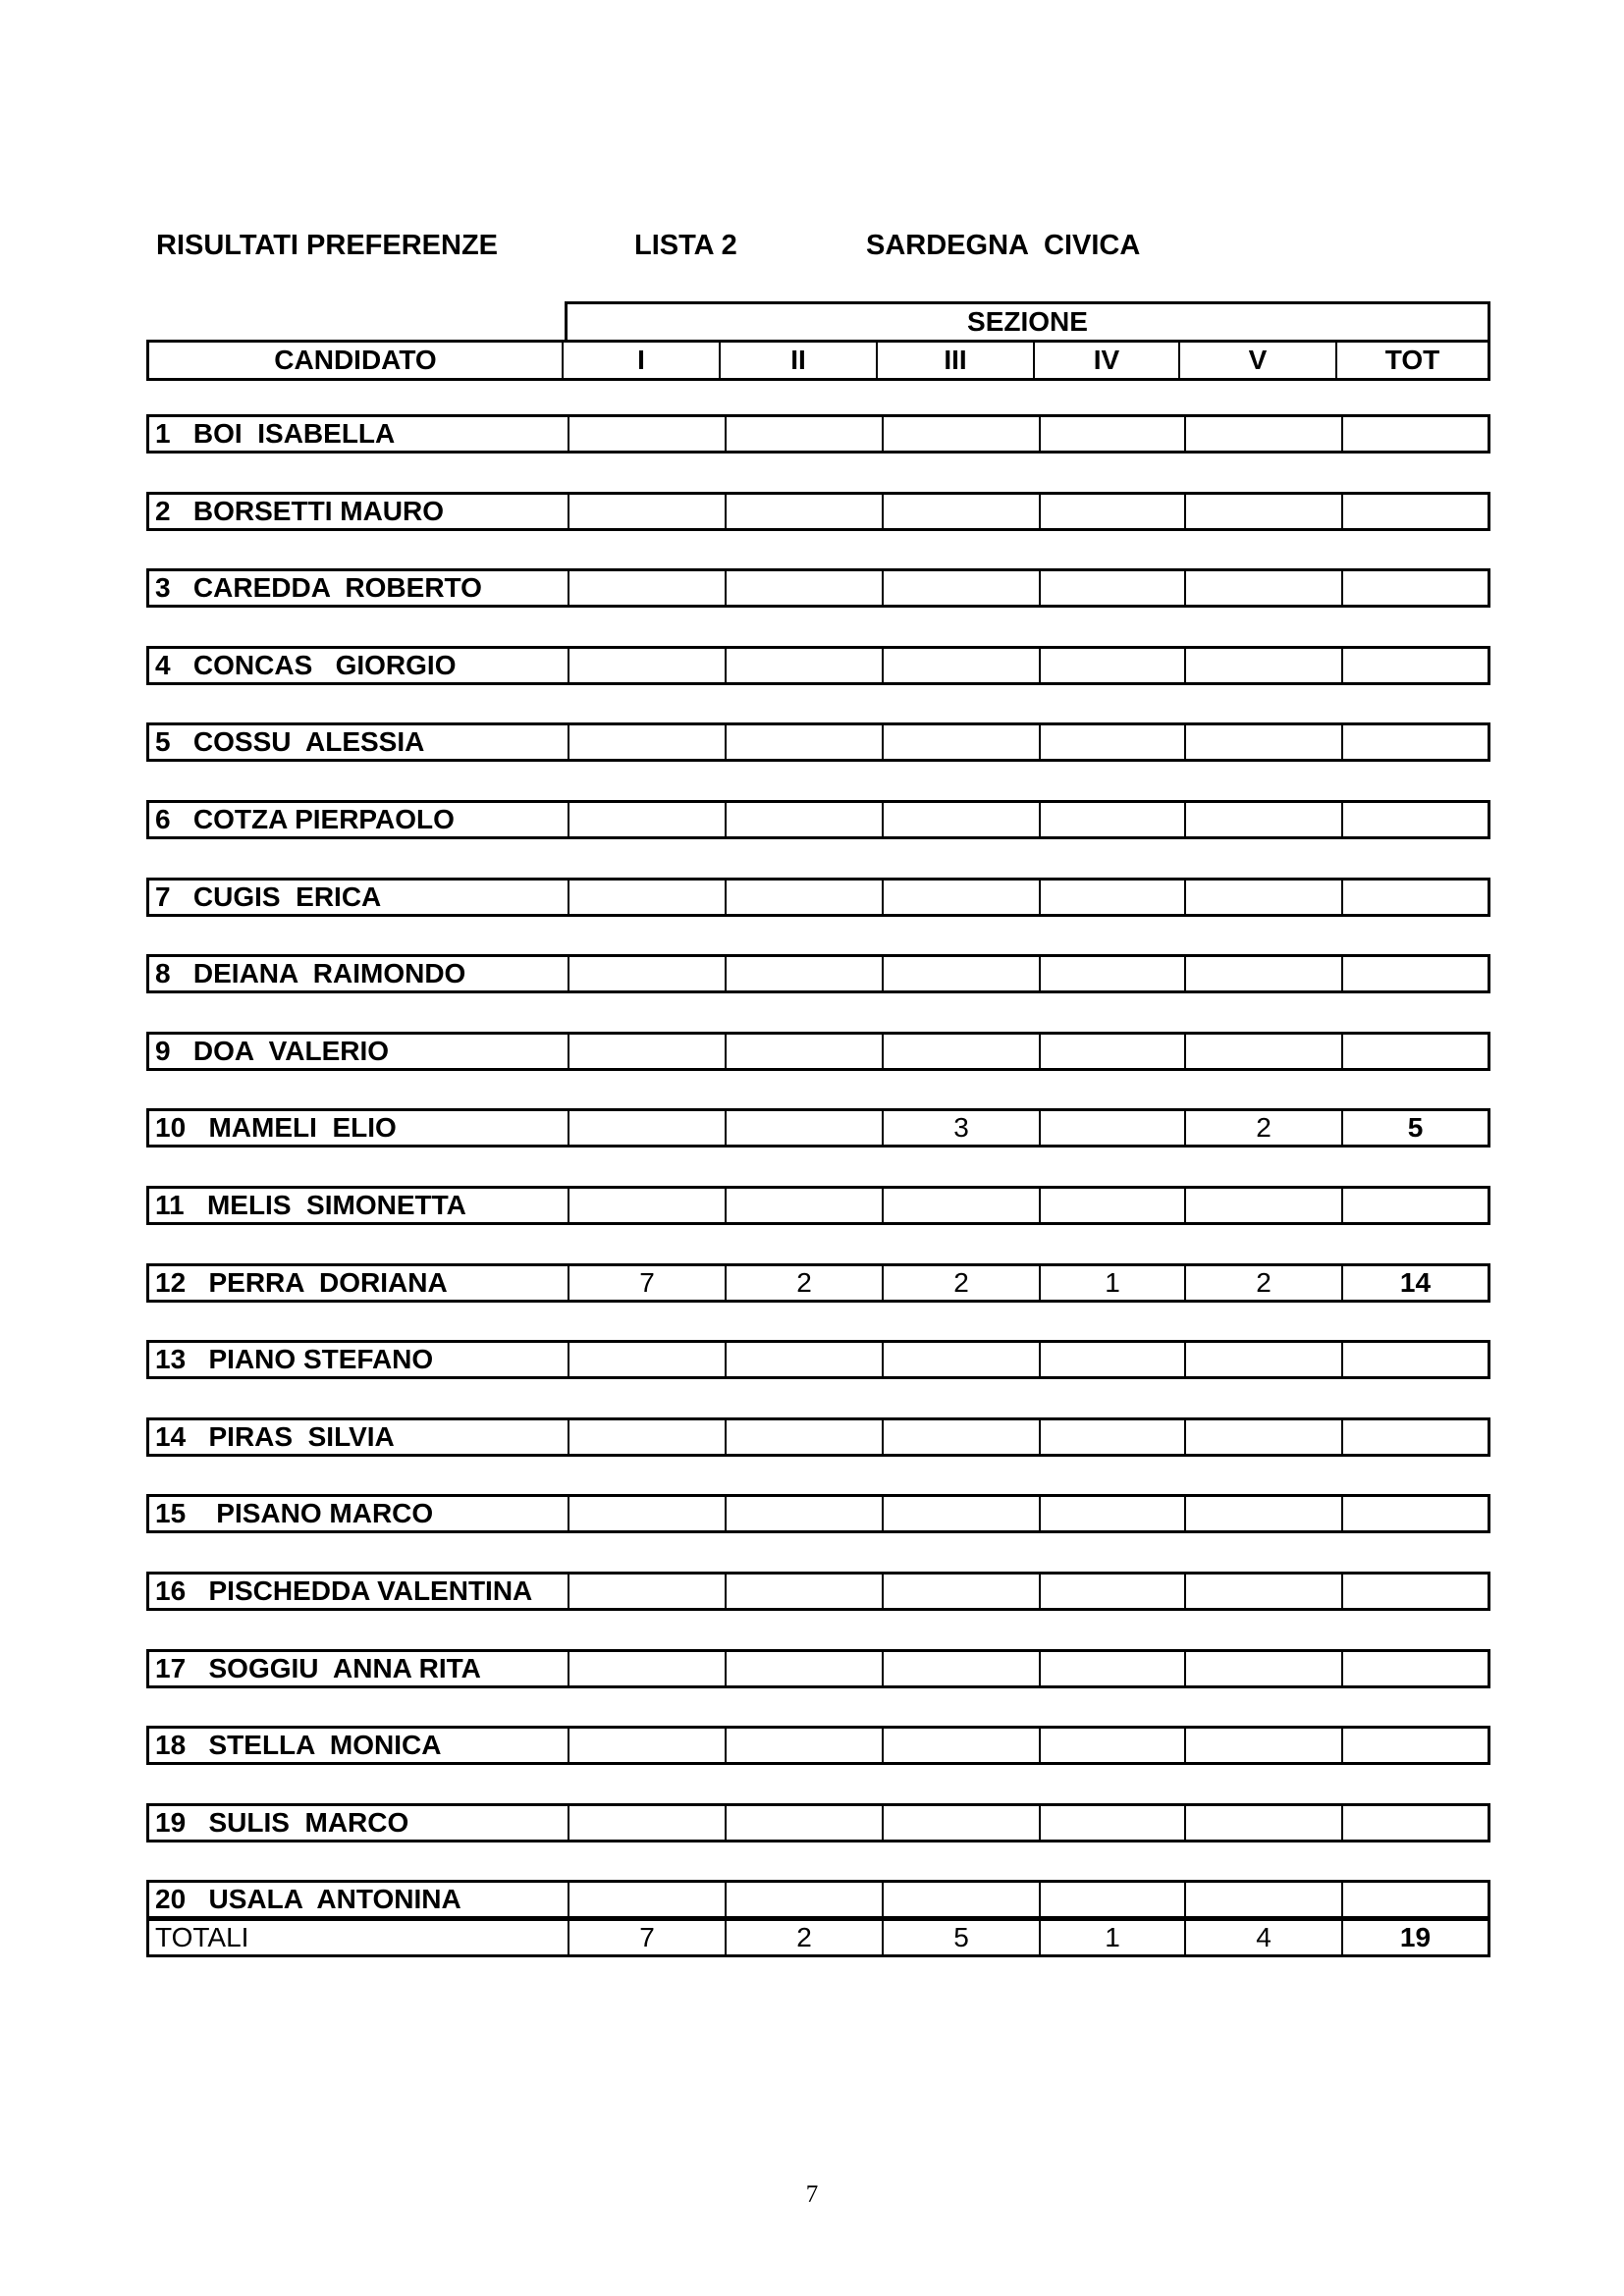  I want to click on candidate-name: 9 DOA VALERIO, so click(272, 1051).